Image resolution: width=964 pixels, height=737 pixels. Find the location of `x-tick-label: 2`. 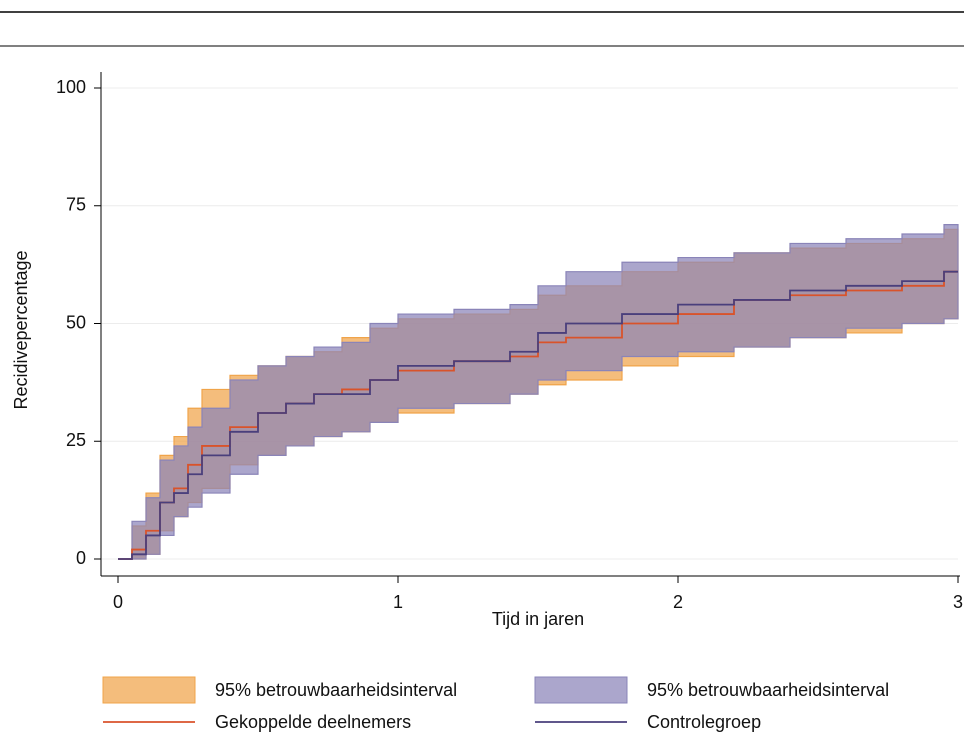

x-tick-label: 2 is located at coordinates (678, 602).